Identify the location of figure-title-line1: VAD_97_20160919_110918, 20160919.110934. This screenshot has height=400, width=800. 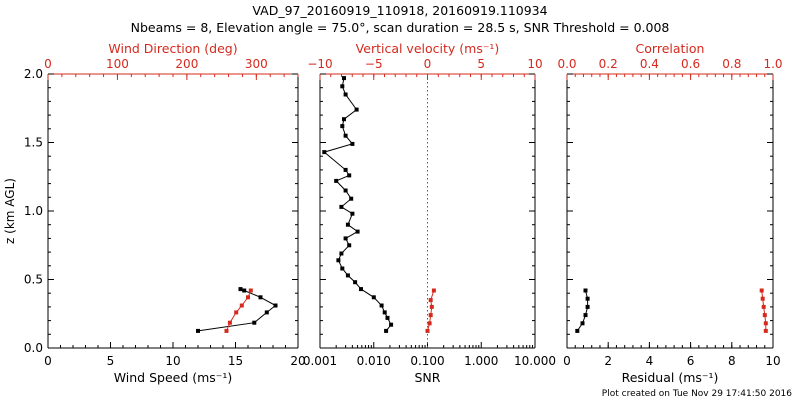
(399, 10).